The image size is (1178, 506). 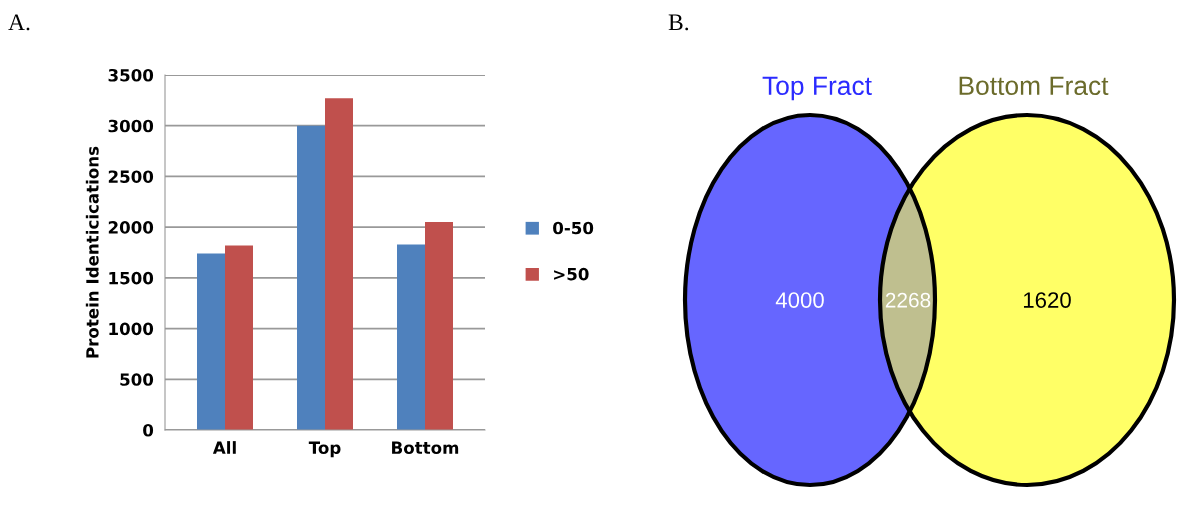 What do you see at coordinates (425, 448) in the screenshot?
I see `x-tick-label: Bottom` at bounding box center [425, 448].